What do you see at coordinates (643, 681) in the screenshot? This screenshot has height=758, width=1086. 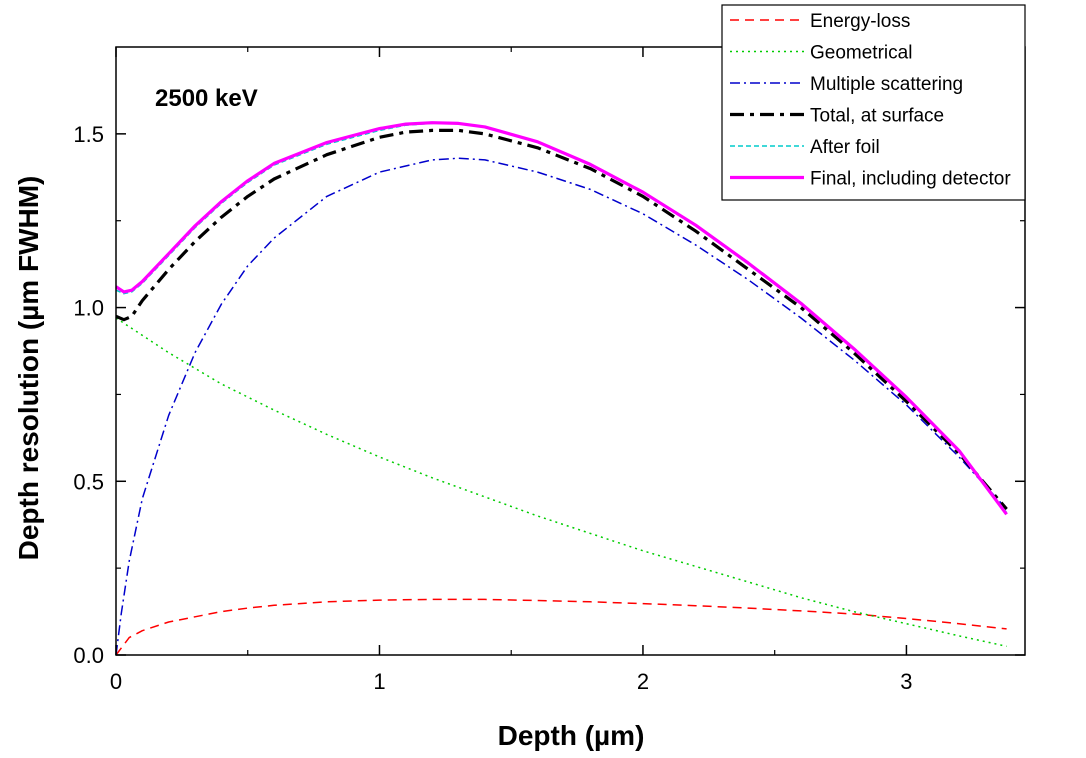 I see `x-tick-label: 2` at bounding box center [643, 681].